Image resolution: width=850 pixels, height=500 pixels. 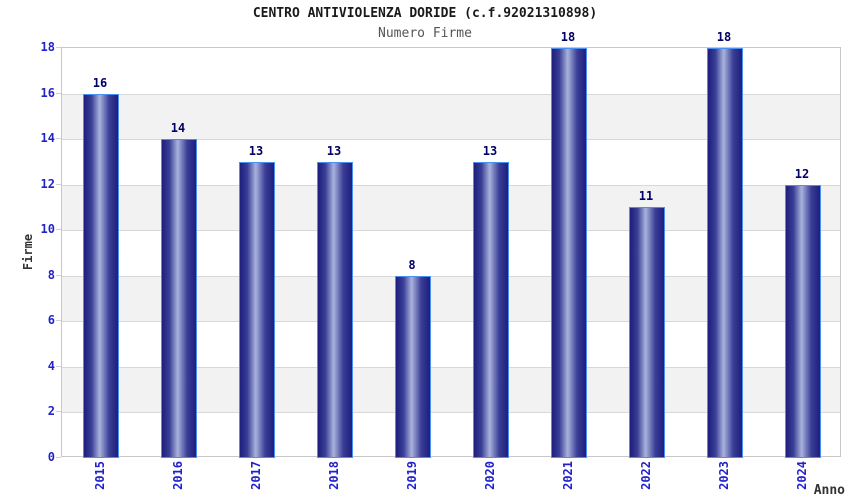 I want to click on y-tick-label: 14, so click(x=47, y=138).